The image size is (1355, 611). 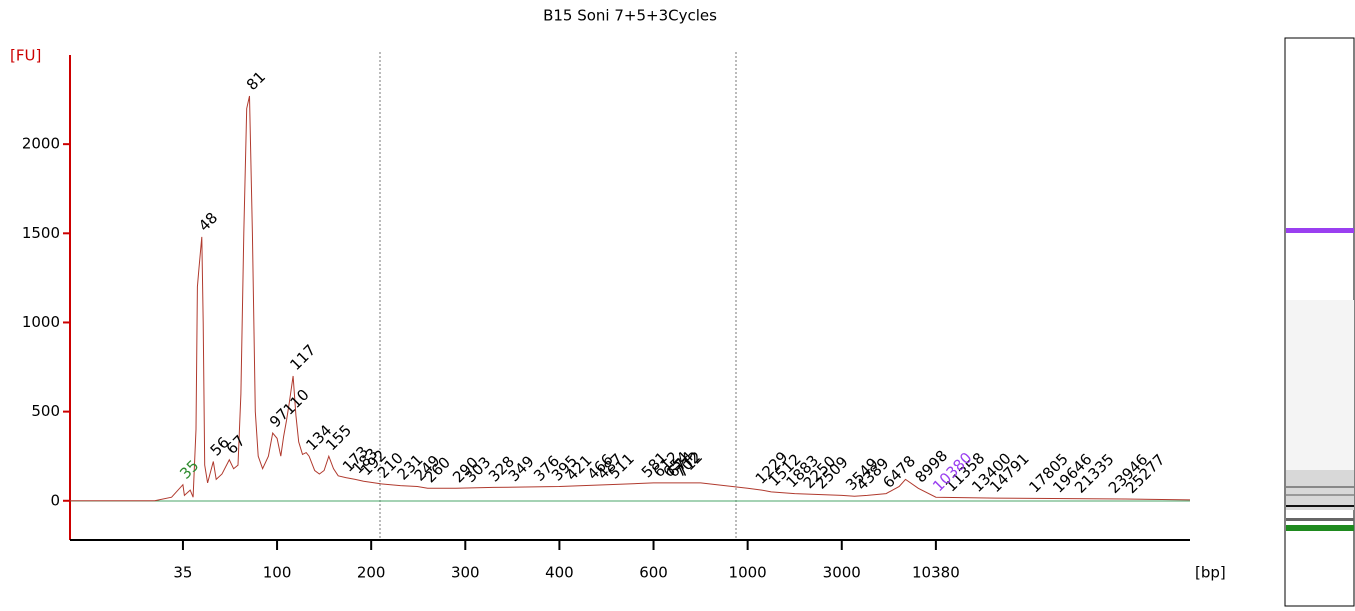 I want to click on gel-image, so click(x=1319, y=322).